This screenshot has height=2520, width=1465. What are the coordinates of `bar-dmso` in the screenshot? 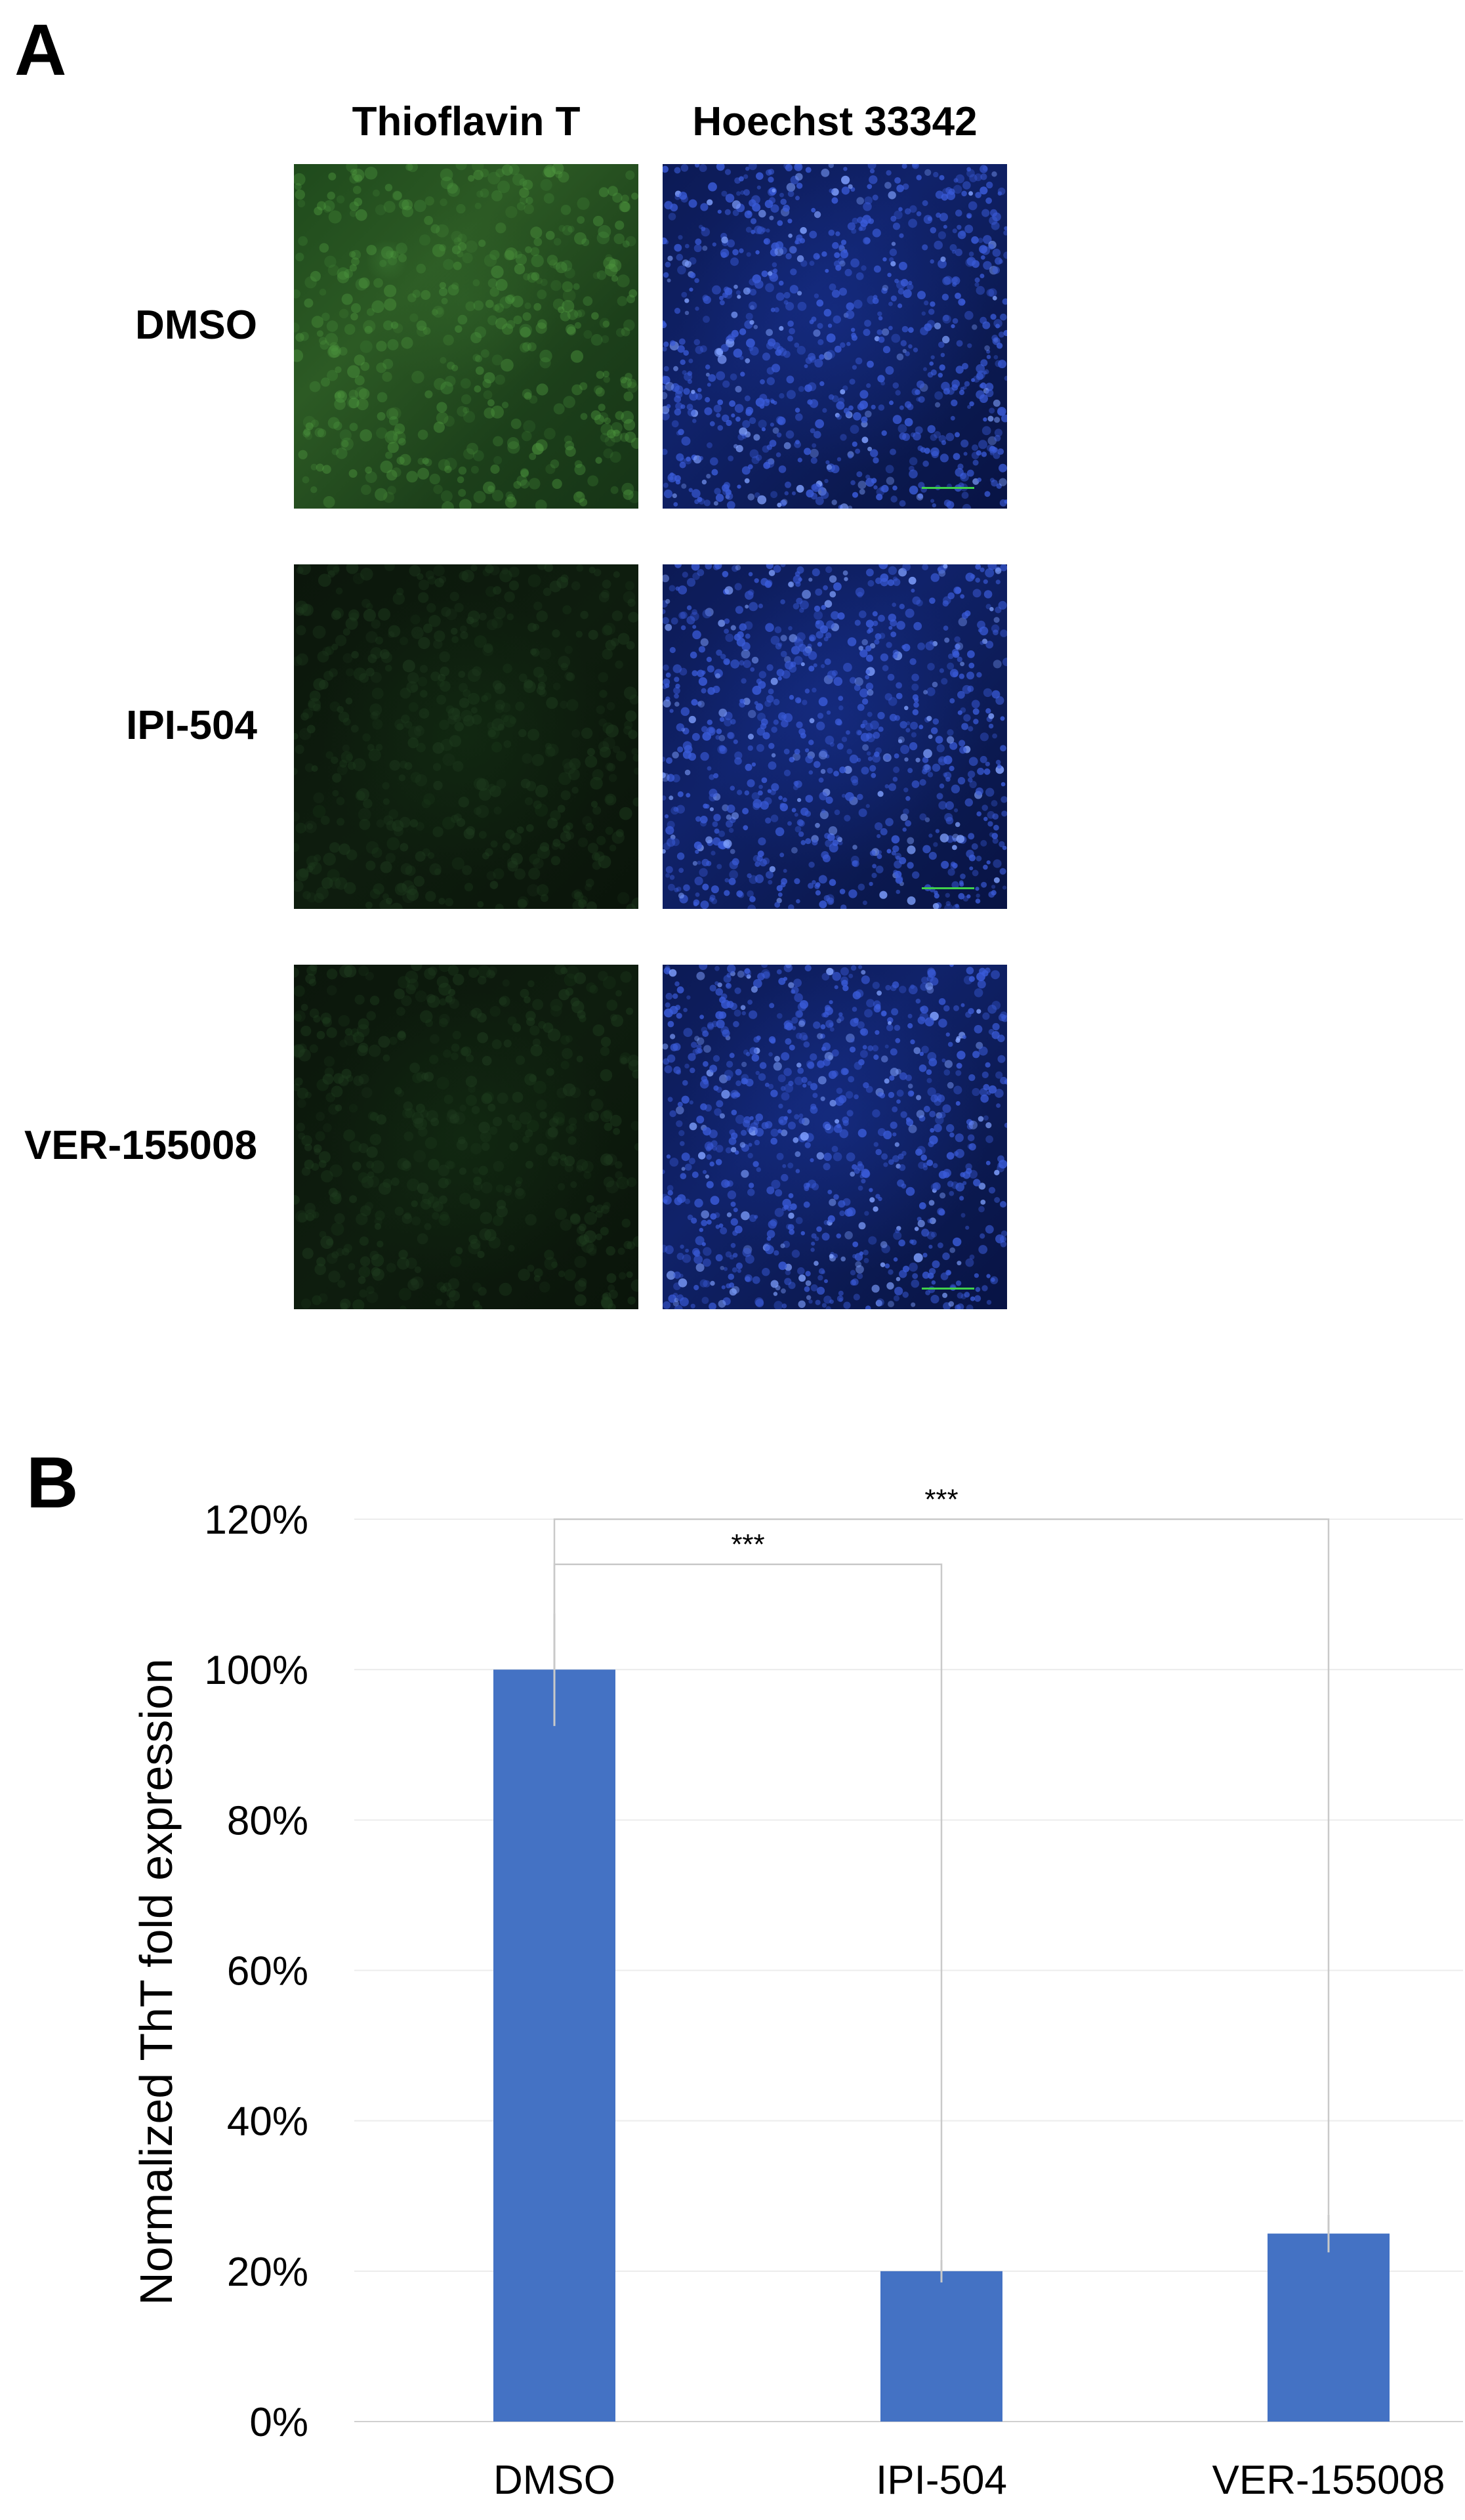 It's located at (554, 2046).